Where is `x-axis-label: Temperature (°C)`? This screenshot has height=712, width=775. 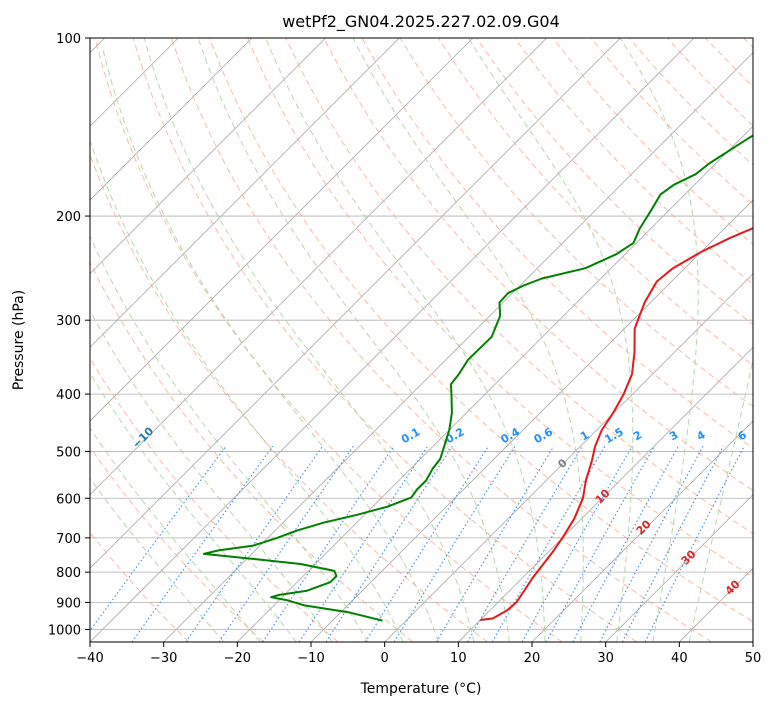
x-axis-label: Temperature (°C) is located at coordinates (421, 689).